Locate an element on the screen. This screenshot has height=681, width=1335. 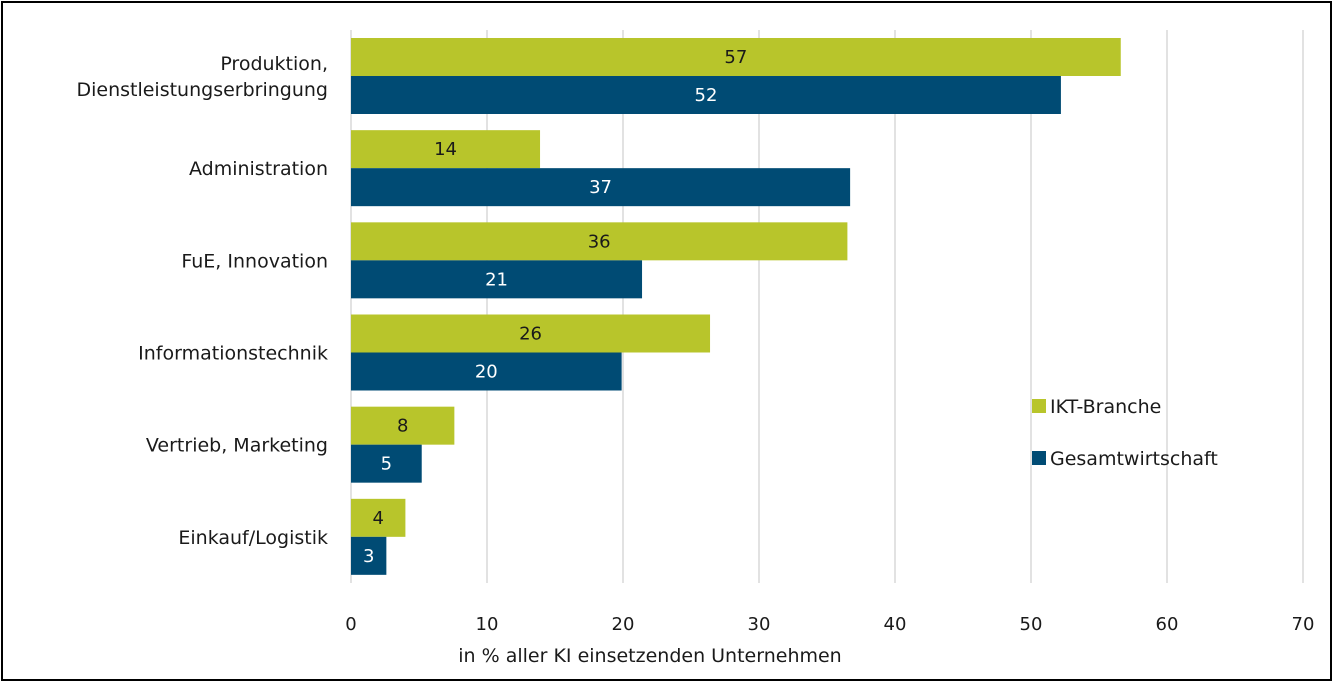
bar-value-label: 52 is located at coordinates (706, 95).